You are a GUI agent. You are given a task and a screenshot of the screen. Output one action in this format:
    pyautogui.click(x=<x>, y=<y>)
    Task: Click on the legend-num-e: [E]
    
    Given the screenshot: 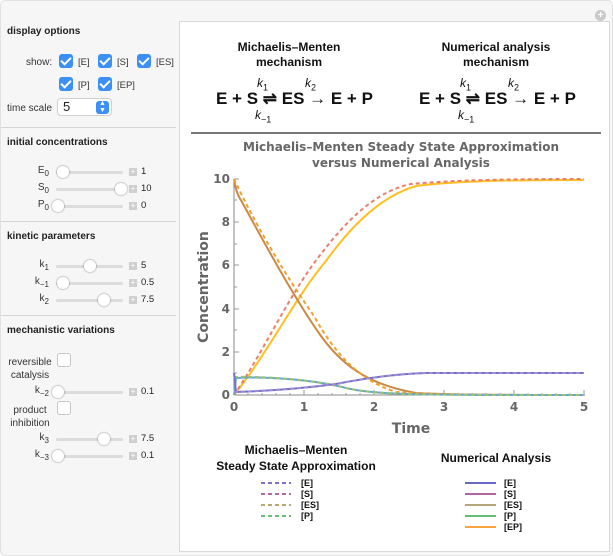 What is the action you would take?
    pyautogui.click(x=510, y=483)
    